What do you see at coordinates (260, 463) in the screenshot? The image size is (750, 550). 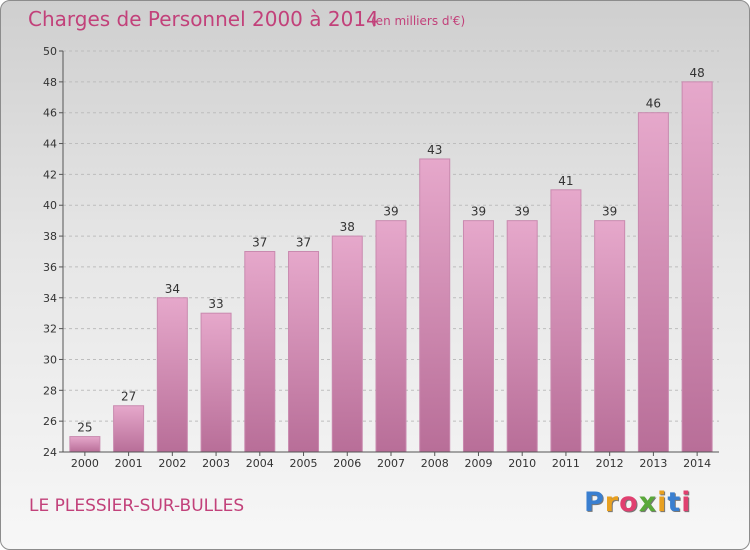 I see `x-tick-label: 2004` at bounding box center [260, 463].